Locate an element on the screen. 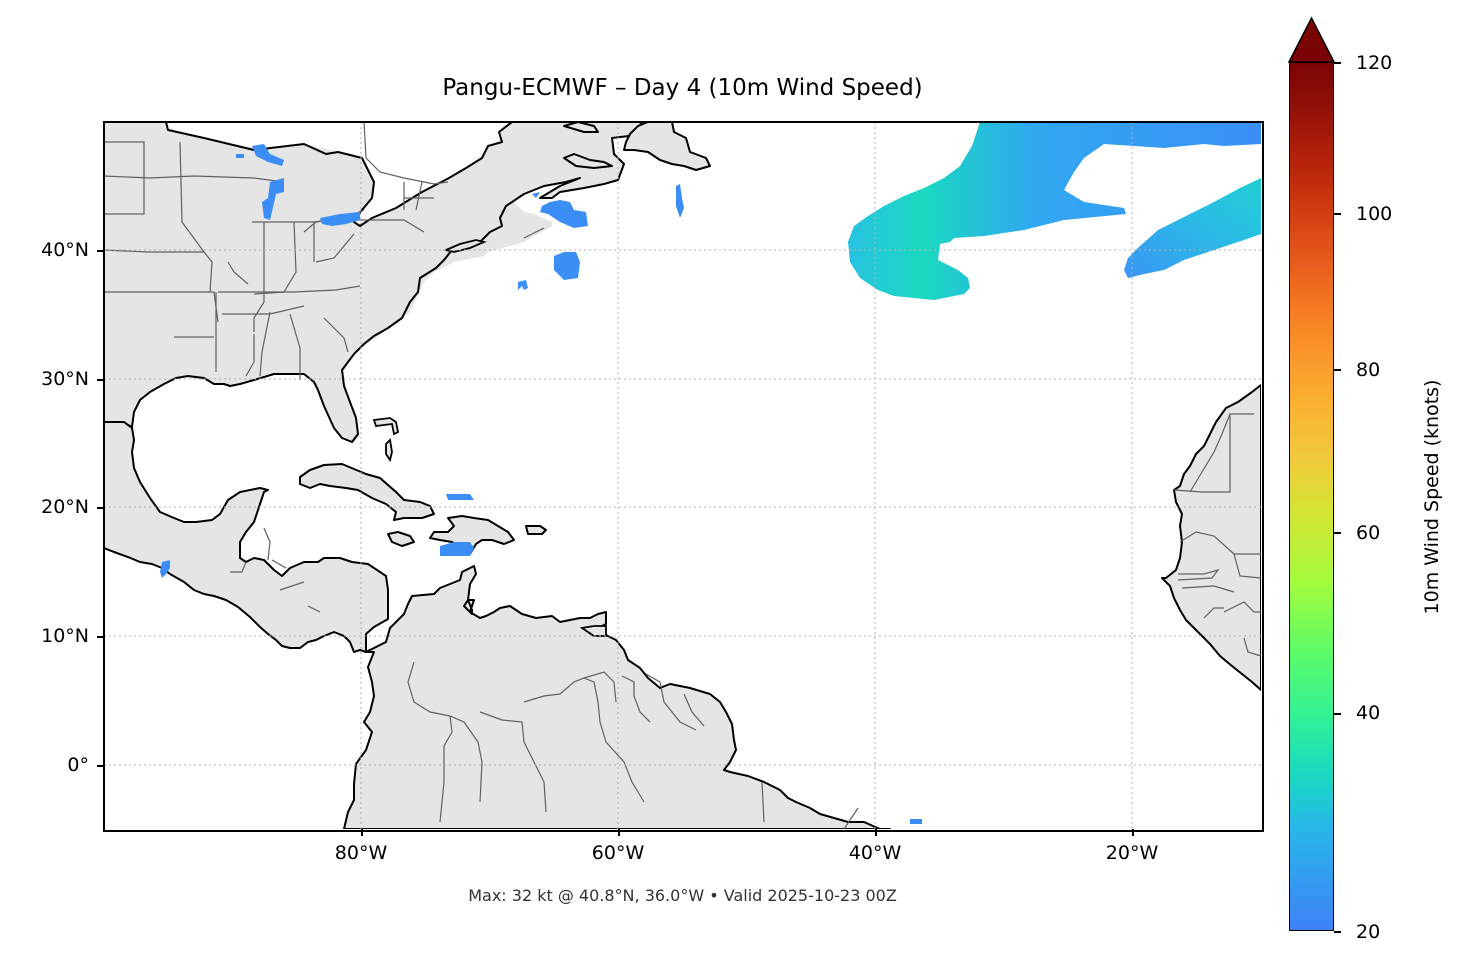 The width and height of the screenshot is (1466, 969). x-tick-label-80w: 80°W is located at coordinates (361, 853).